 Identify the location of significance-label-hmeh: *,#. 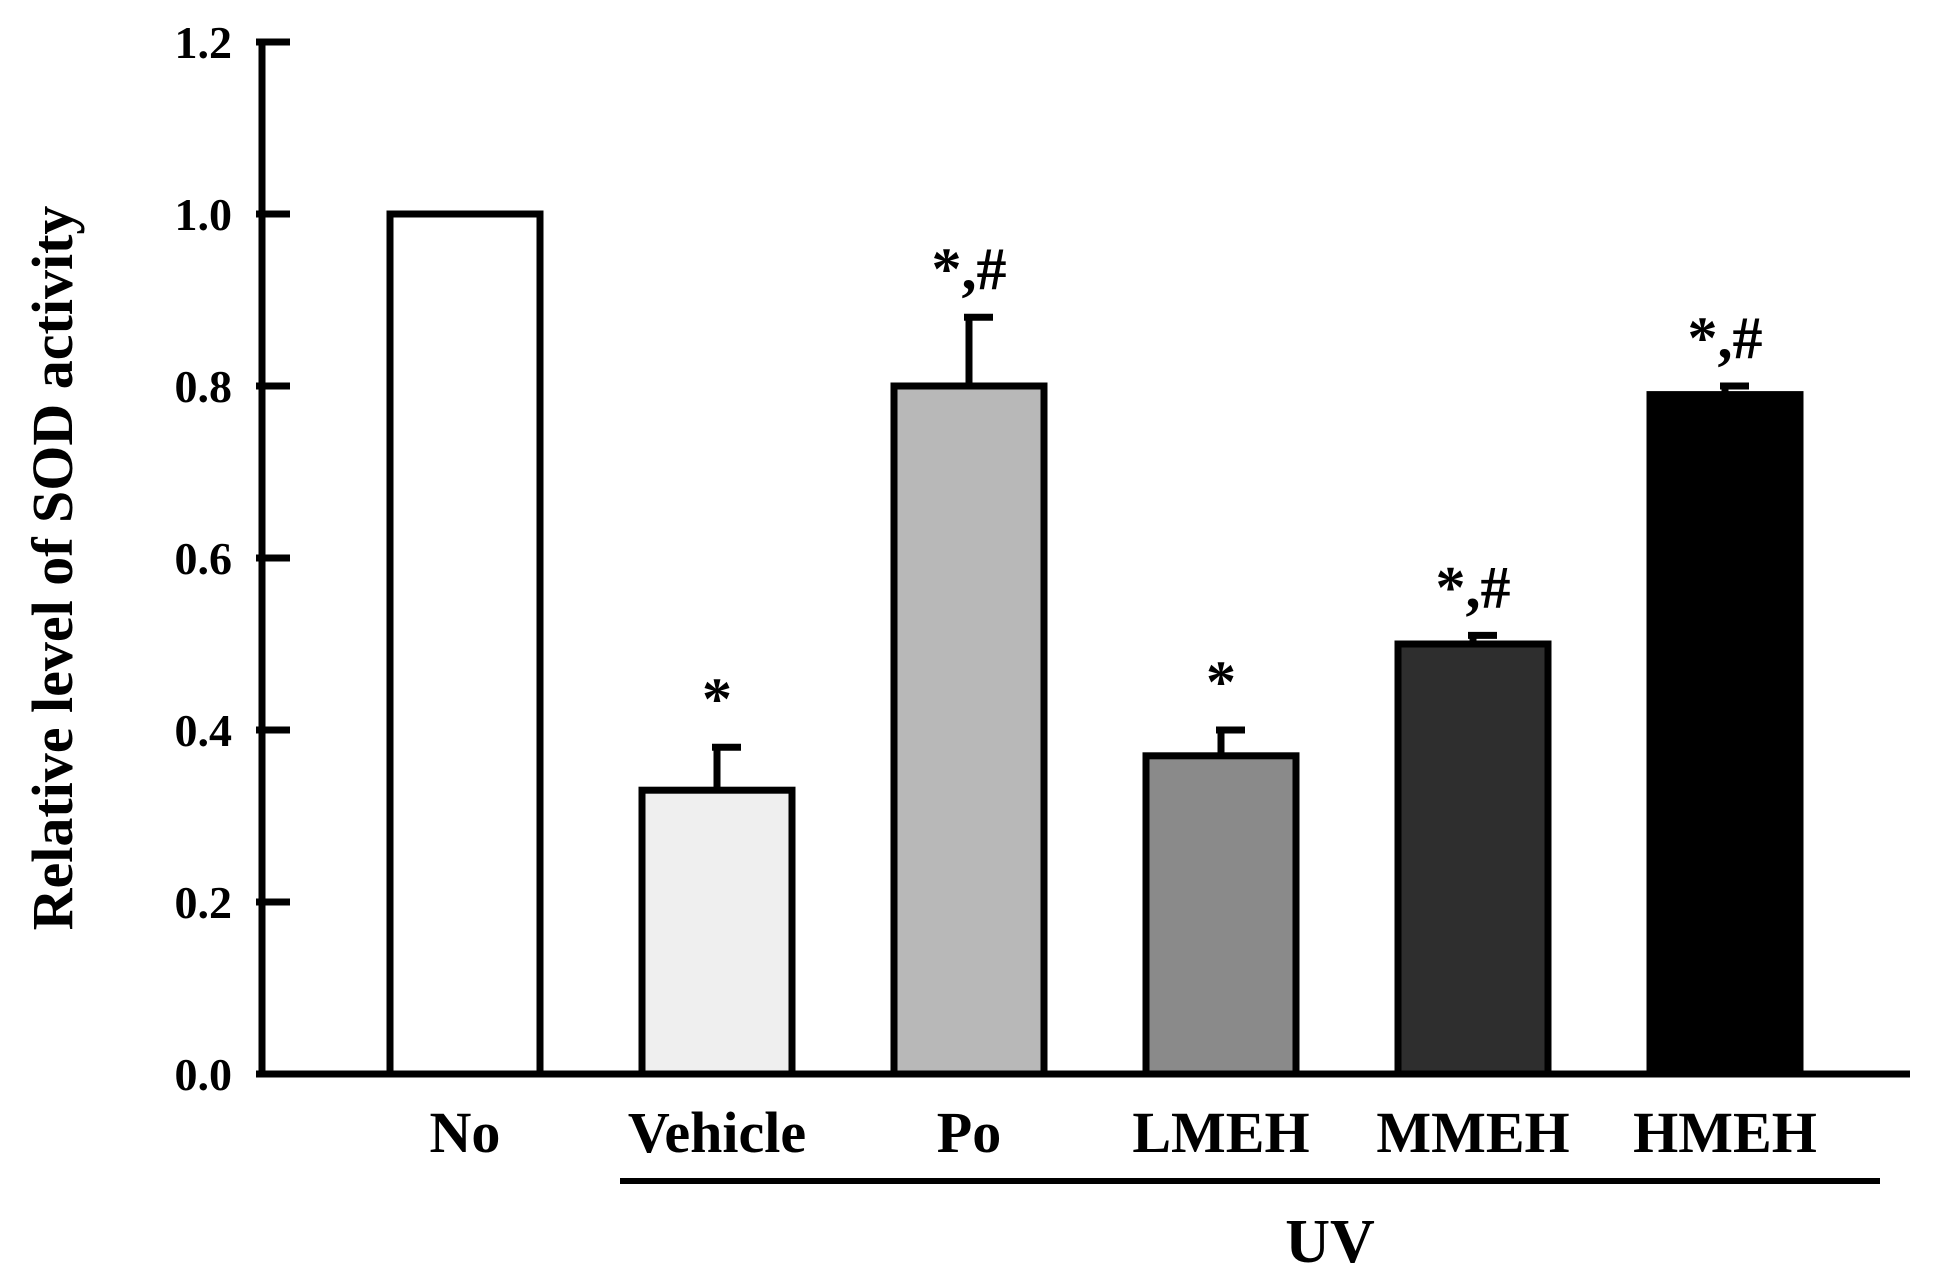
(1725, 338).